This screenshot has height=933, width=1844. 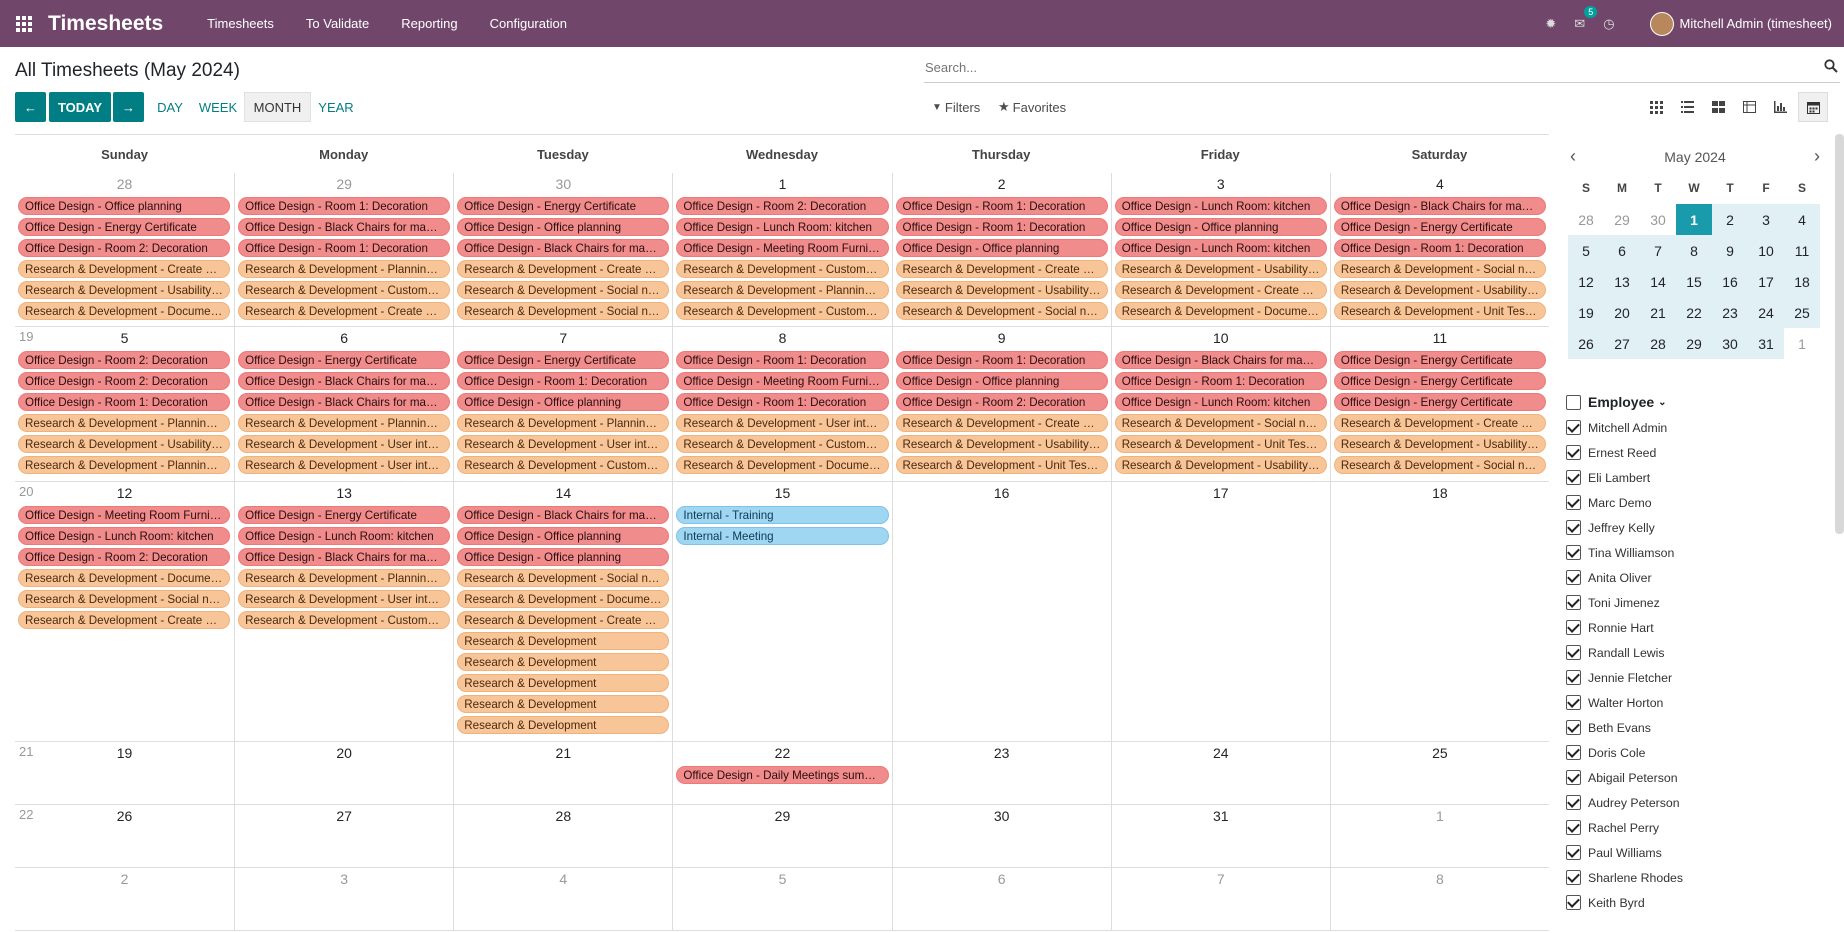 I want to click on mini-calendar-day: 31, so click(x=1766, y=343).